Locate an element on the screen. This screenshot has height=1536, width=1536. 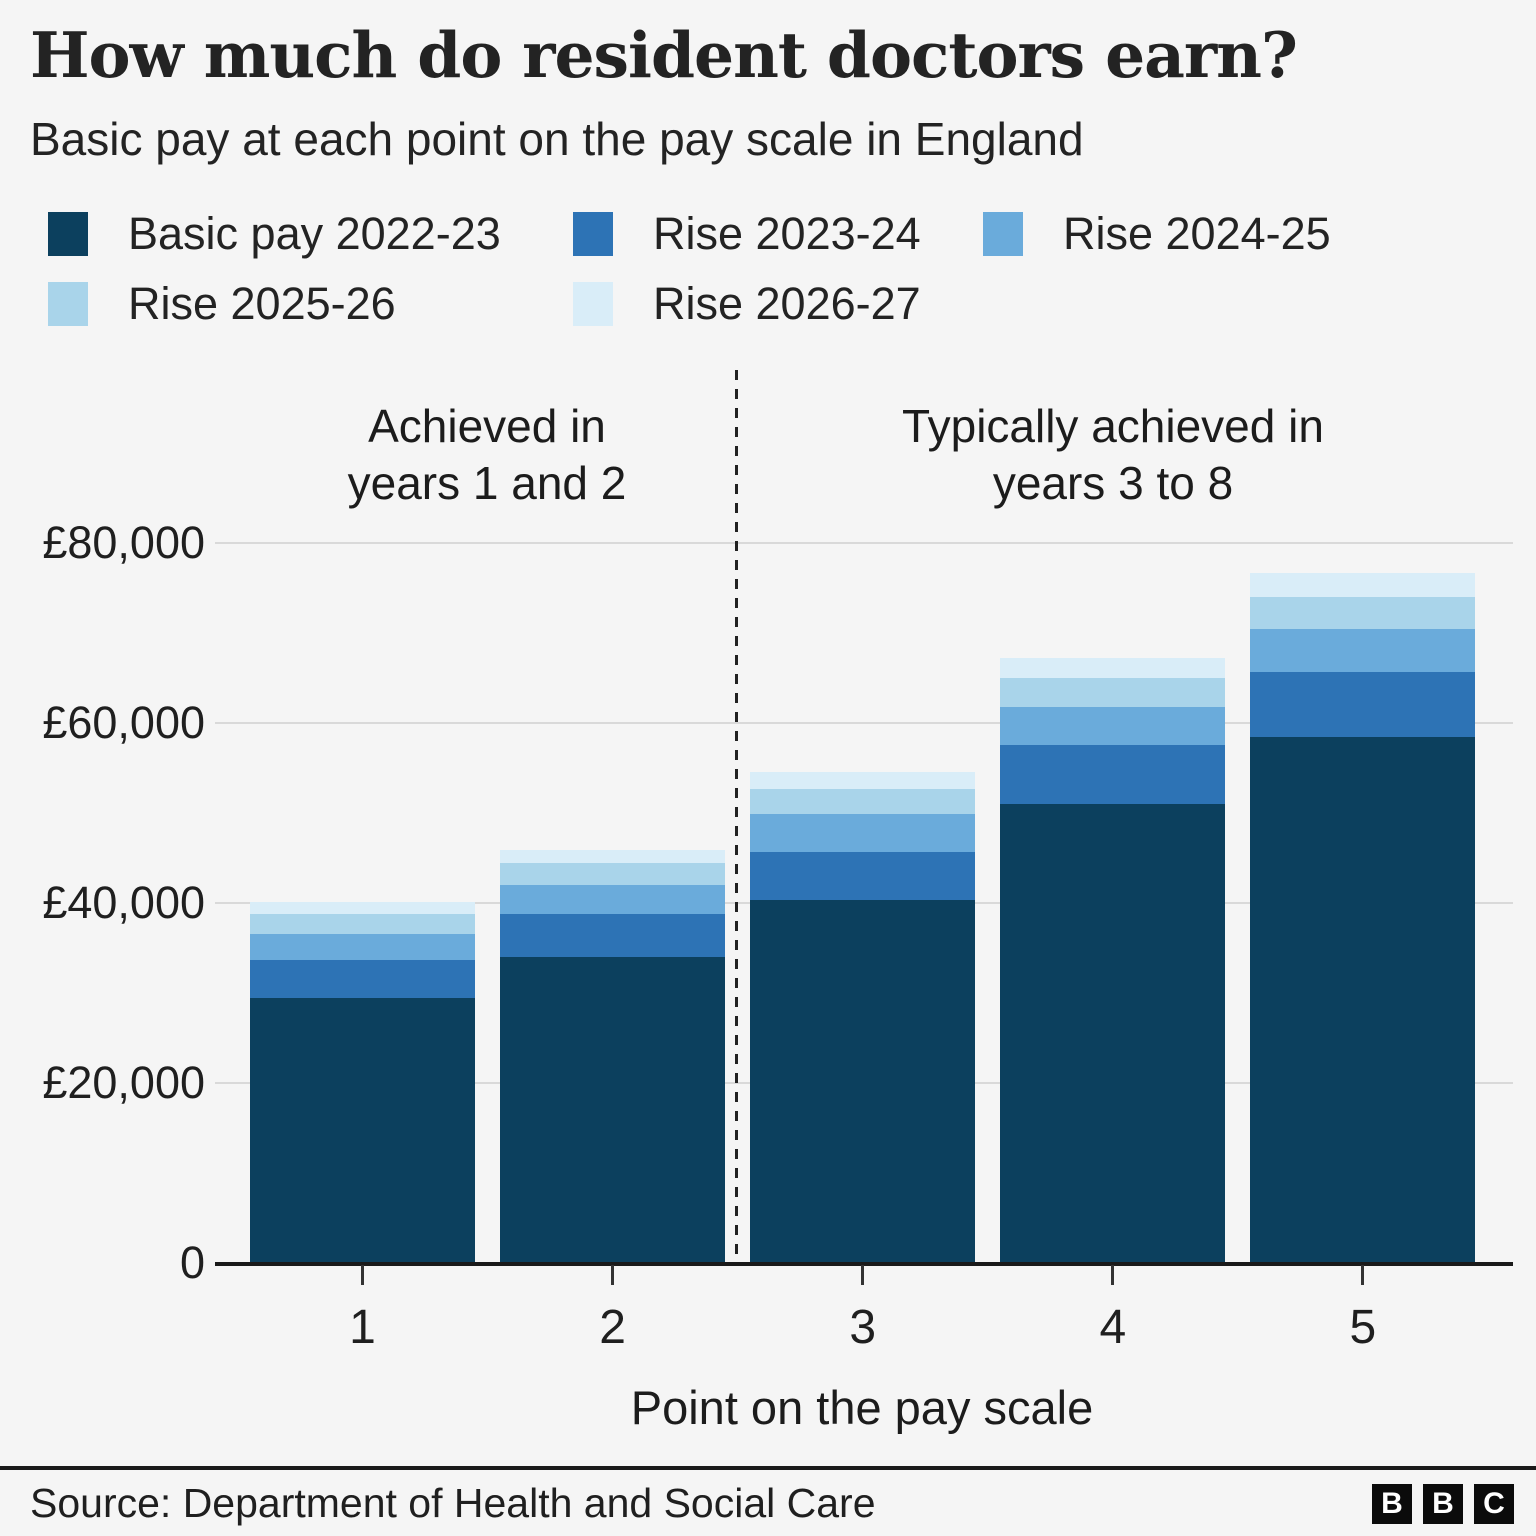
bbc-logo-letter-1: B is located at coordinates (1392, 1503).